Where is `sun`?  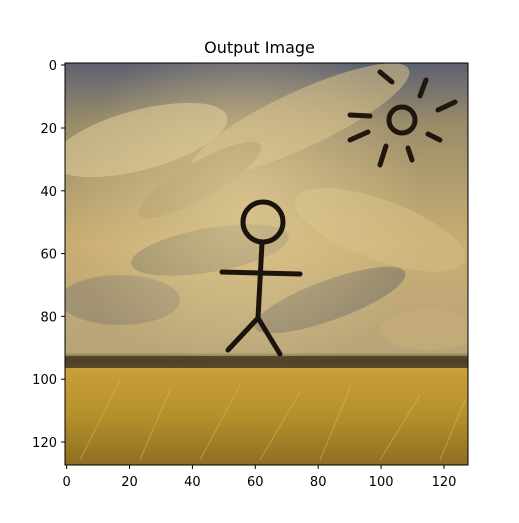
sun is located at coordinates (402, 118).